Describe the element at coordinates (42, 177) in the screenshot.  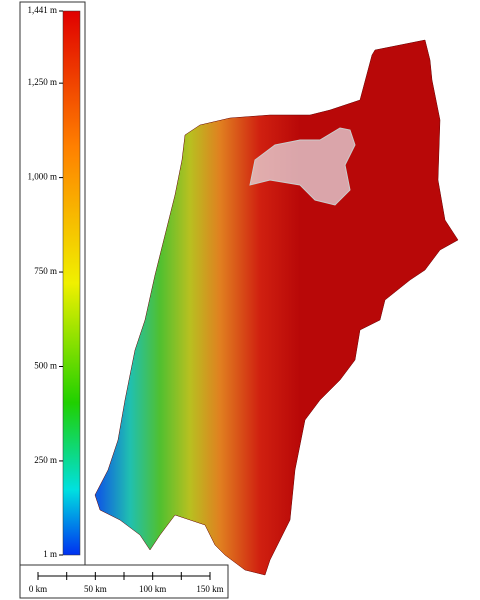
I see `legend-label: 1,000 m` at that location.